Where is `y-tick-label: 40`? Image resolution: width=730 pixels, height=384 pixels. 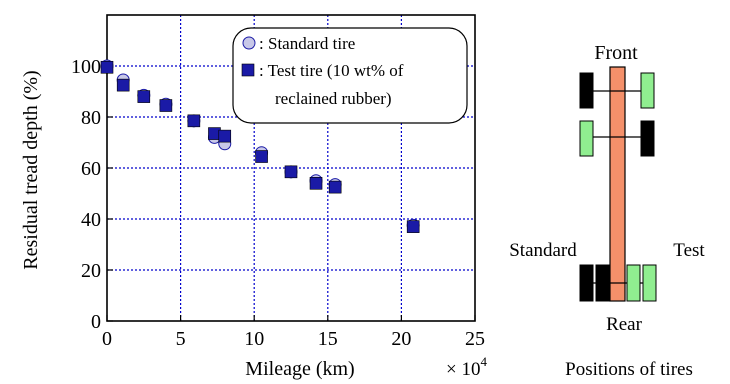 y-tick-label: 40 is located at coordinates (91, 220).